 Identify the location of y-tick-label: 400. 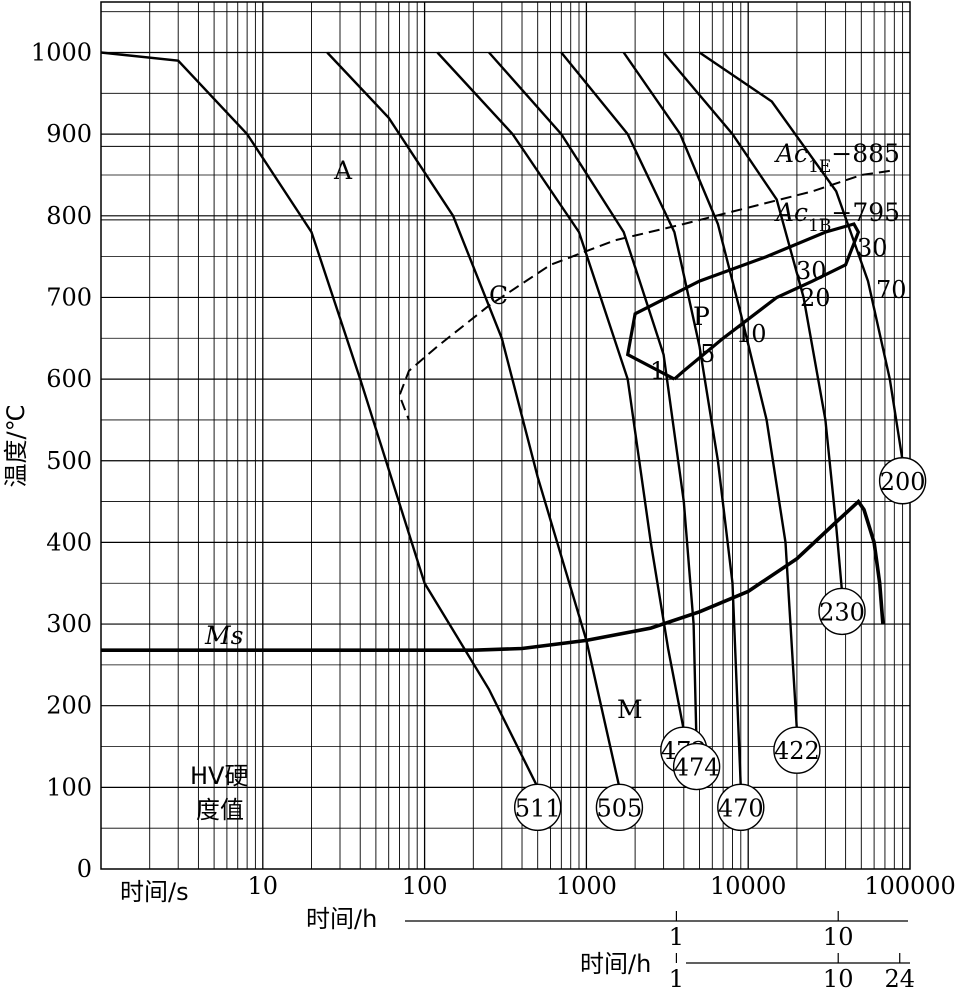
(69, 542).